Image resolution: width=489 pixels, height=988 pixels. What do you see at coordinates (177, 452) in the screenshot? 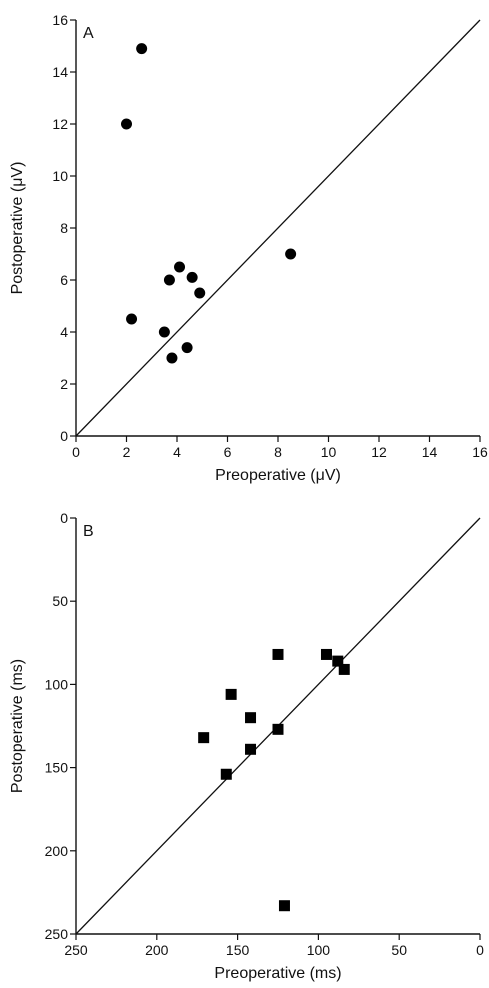
I see `x-tick-label: 4` at bounding box center [177, 452].